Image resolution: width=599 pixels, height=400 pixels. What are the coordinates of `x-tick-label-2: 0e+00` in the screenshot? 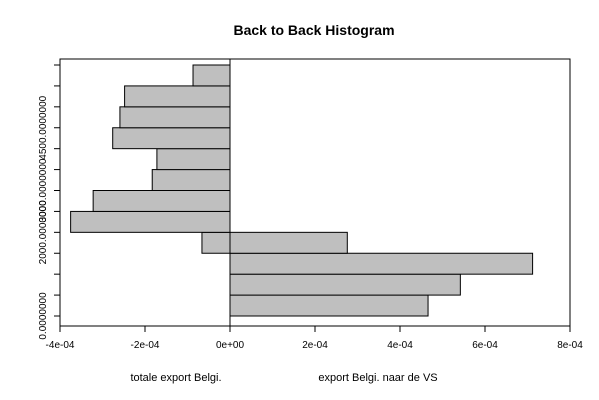 It's located at (230, 345).